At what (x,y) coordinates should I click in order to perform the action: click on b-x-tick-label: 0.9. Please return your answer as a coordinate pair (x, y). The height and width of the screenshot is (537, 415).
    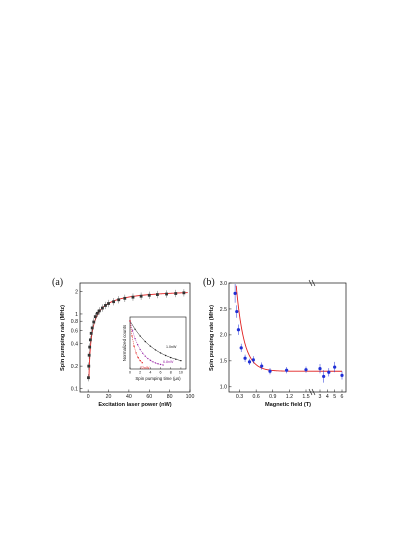
    Looking at the image, I should click on (272, 397).